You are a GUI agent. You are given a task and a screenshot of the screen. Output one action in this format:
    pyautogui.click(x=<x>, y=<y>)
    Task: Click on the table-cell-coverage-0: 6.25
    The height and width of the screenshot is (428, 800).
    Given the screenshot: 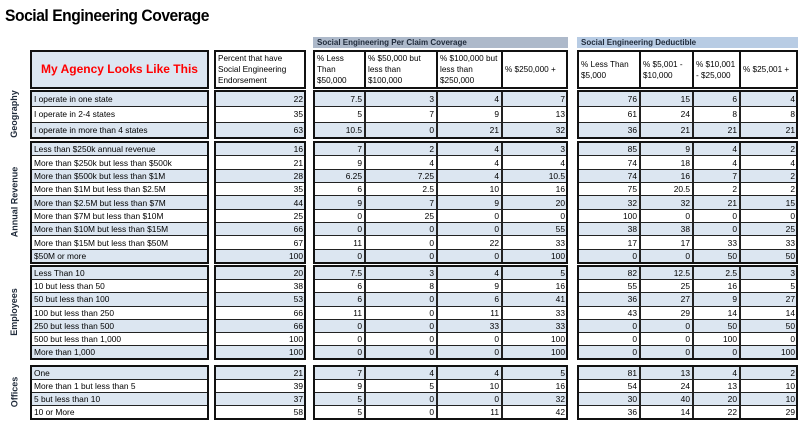 What is the action you would take?
    pyautogui.click(x=339, y=176)
    